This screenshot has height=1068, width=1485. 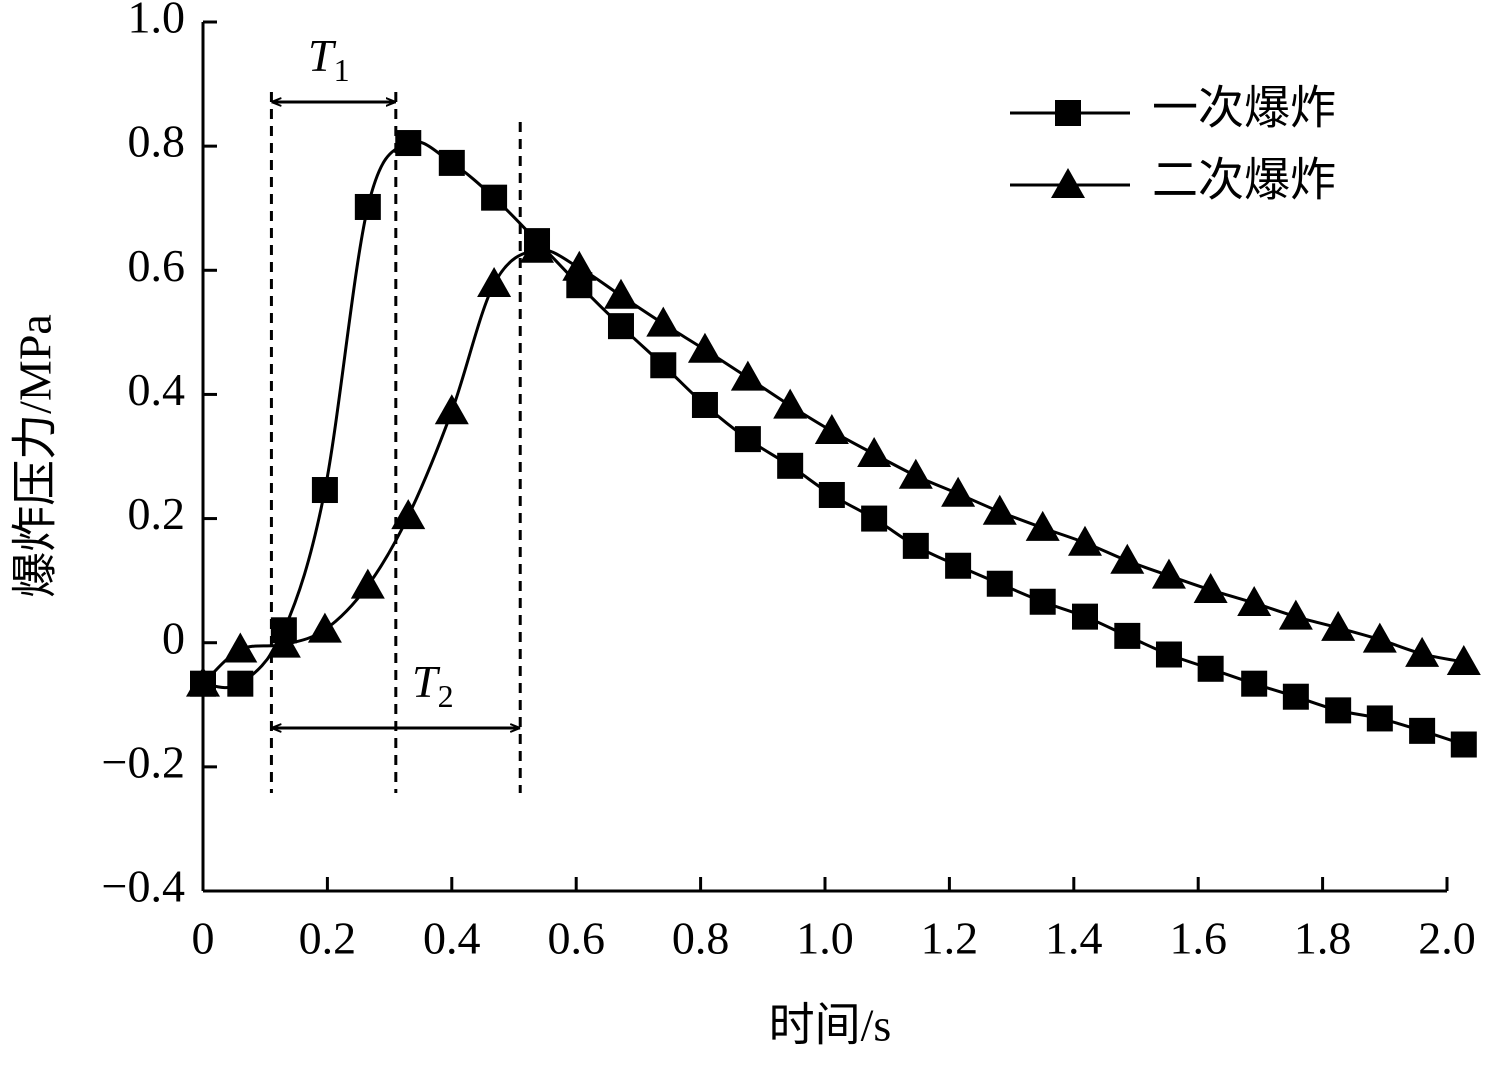 I want to click on x-tick-label: 1.6, so click(x=1198, y=938).